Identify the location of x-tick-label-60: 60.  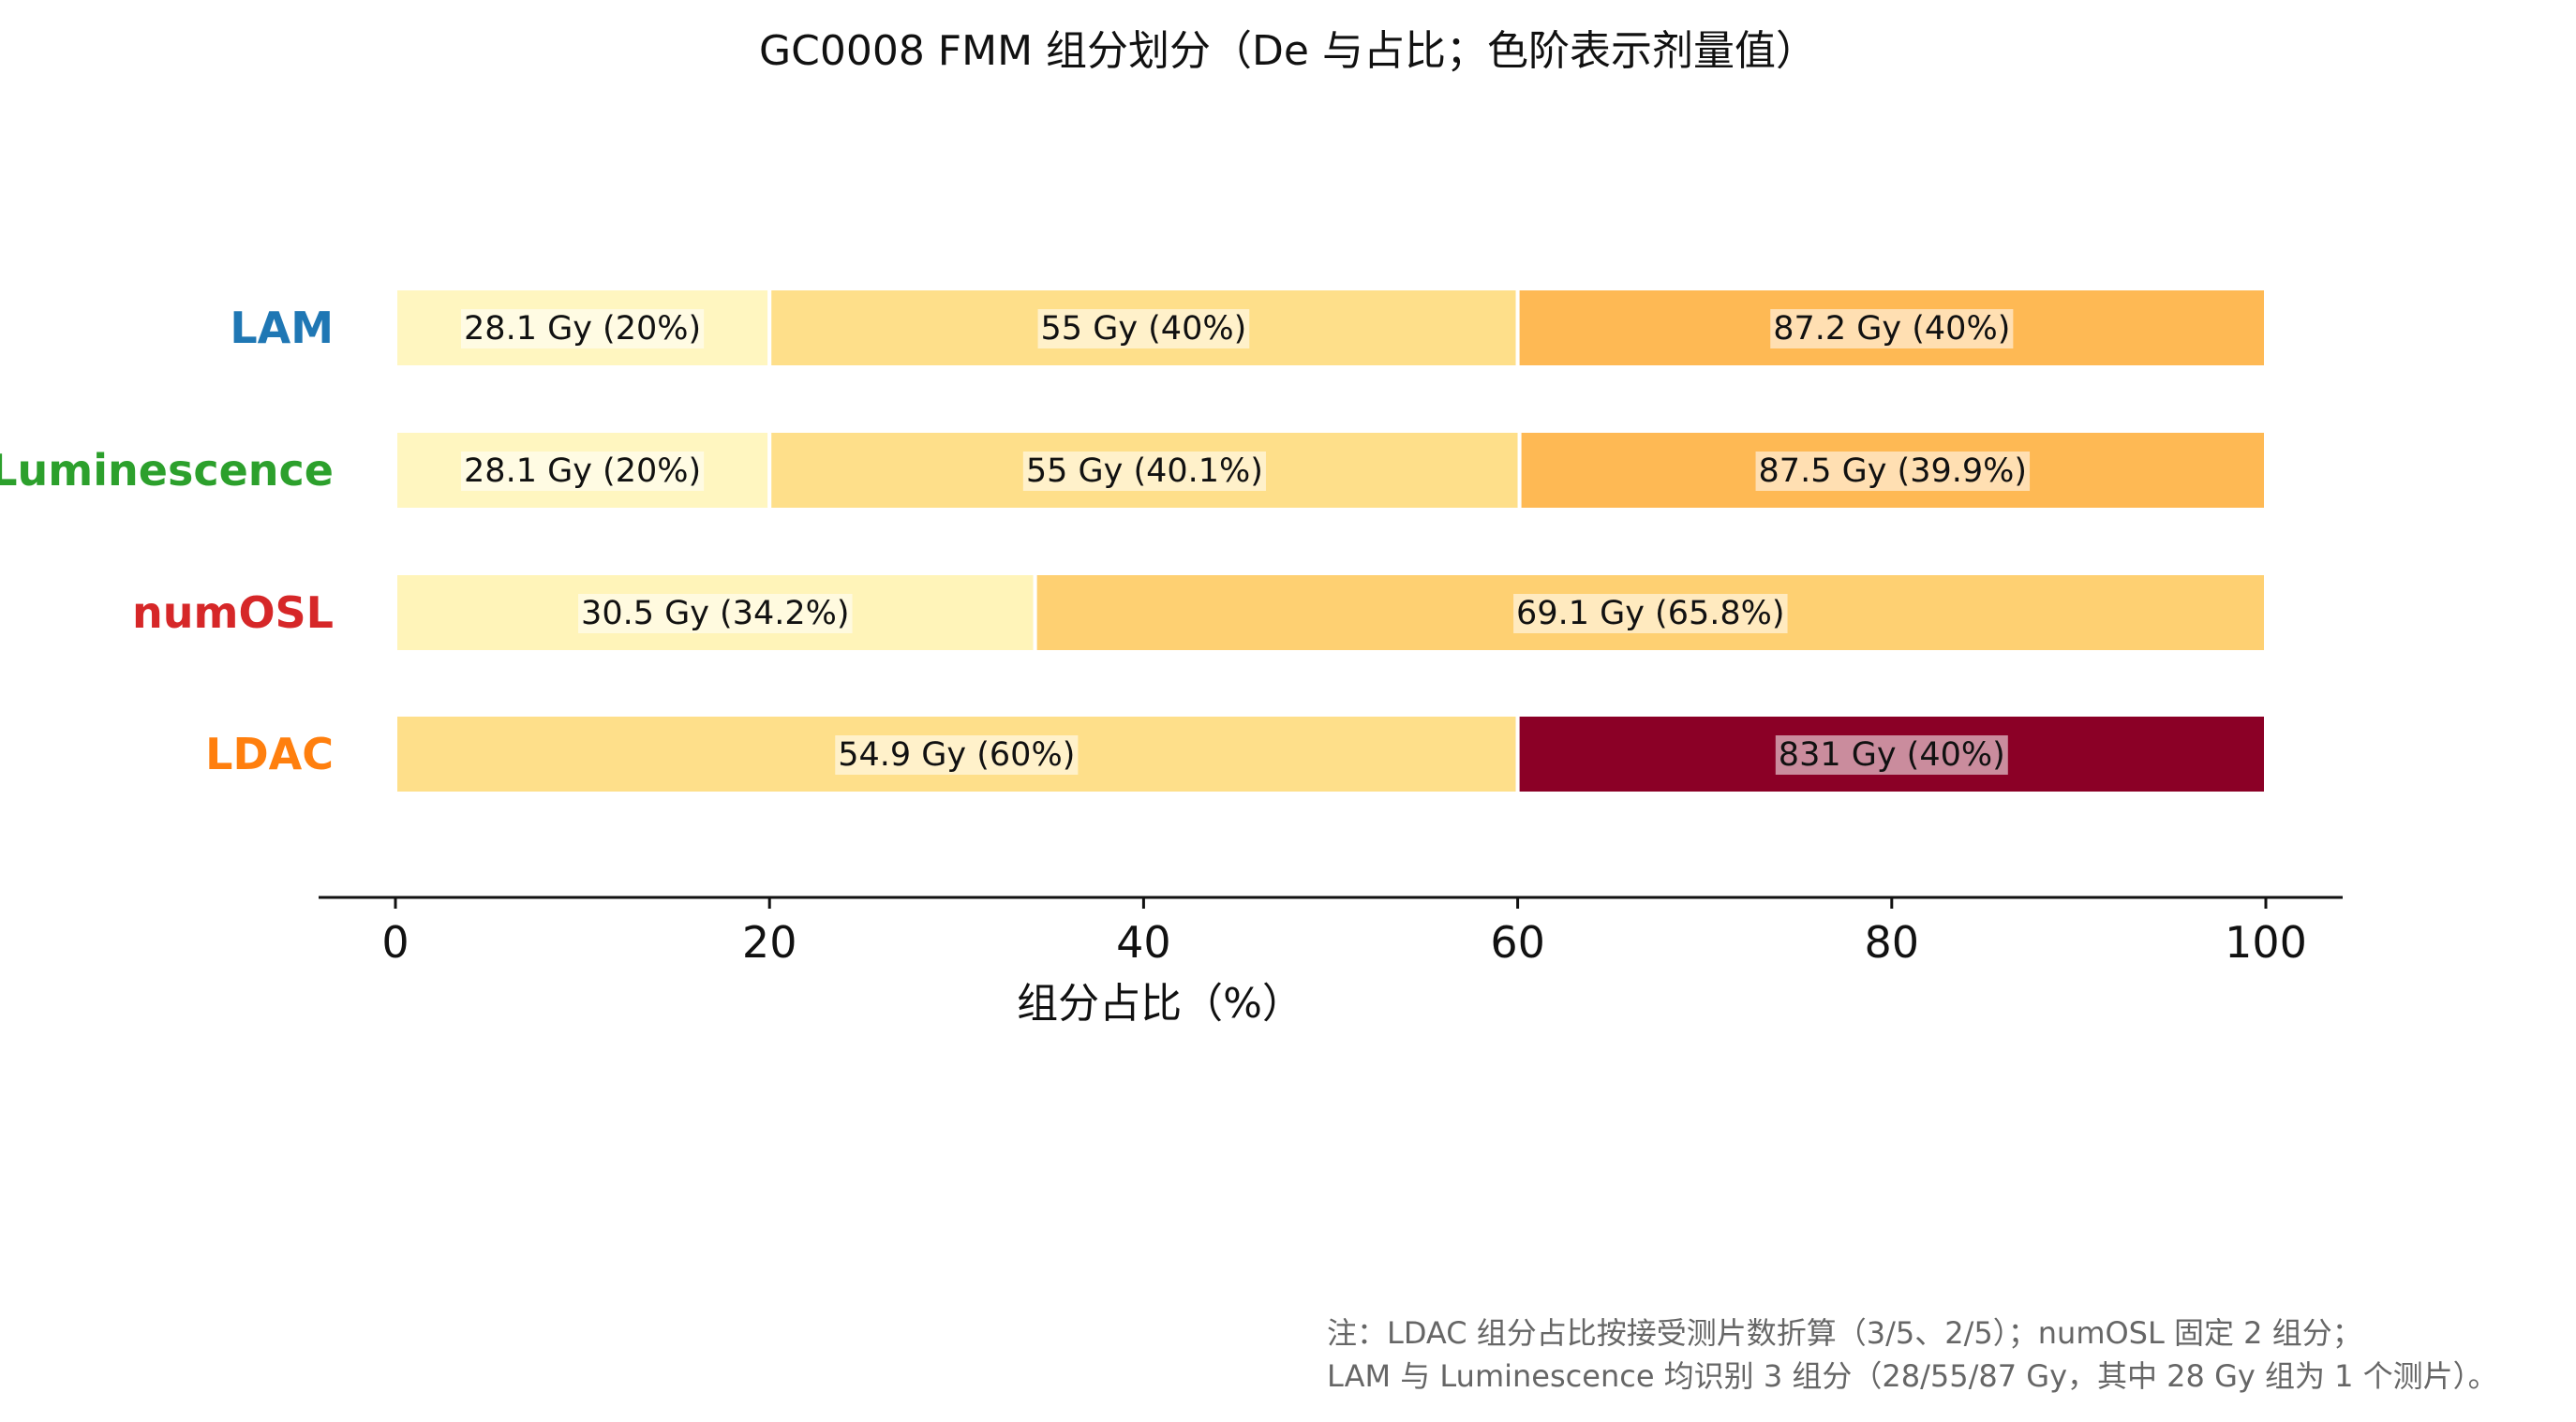
(1517, 943).